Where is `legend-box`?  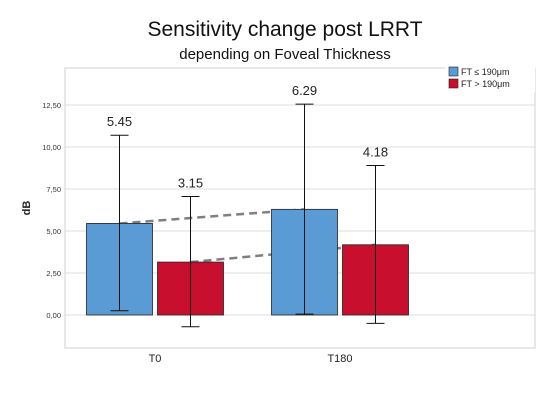 legend-box is located at coordinates (490, 78).